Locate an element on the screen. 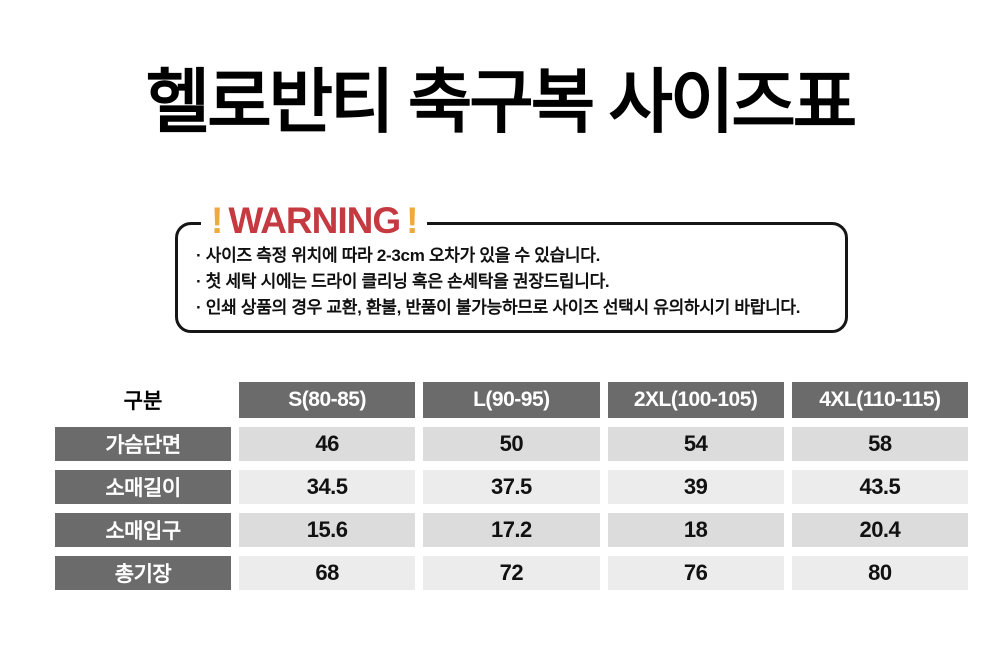  page-title: 헬로반티 축구복 사이즈표 is located at coordinates (501, 102).